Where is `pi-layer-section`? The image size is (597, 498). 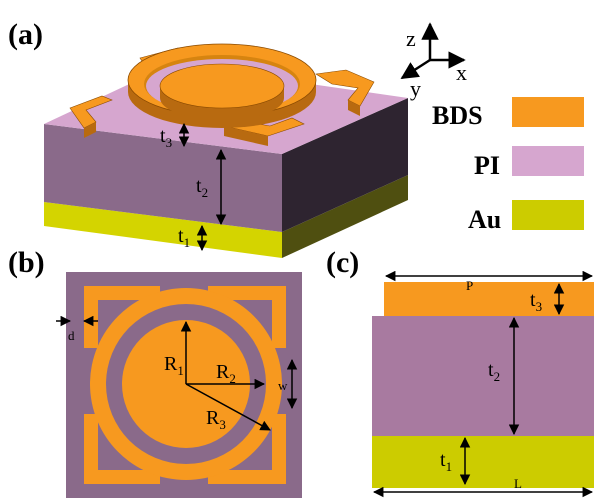 pi-layer-section is located at coordinates (483, 376).